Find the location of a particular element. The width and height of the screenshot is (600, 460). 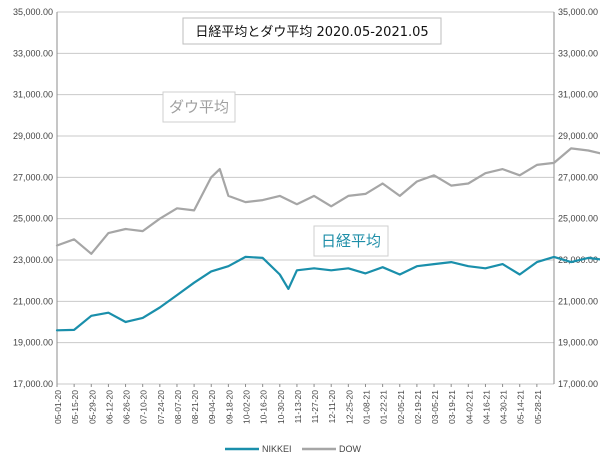

y-tick-label-right: 35,000.00 is located at coordinates (578, 12).